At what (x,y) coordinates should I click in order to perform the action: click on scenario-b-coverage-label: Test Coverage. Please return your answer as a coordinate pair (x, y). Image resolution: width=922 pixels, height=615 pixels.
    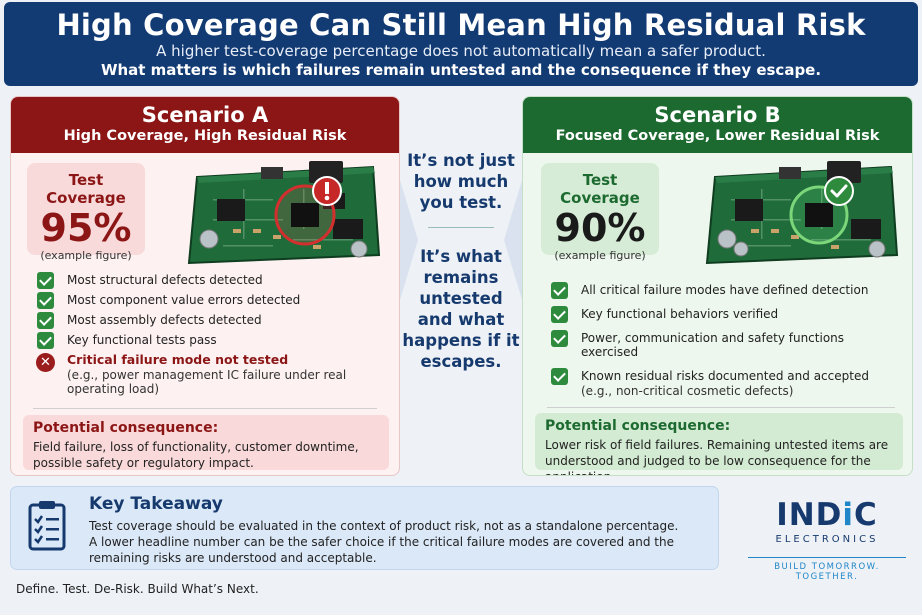
    Looking at the image, I should click on (600, 189).